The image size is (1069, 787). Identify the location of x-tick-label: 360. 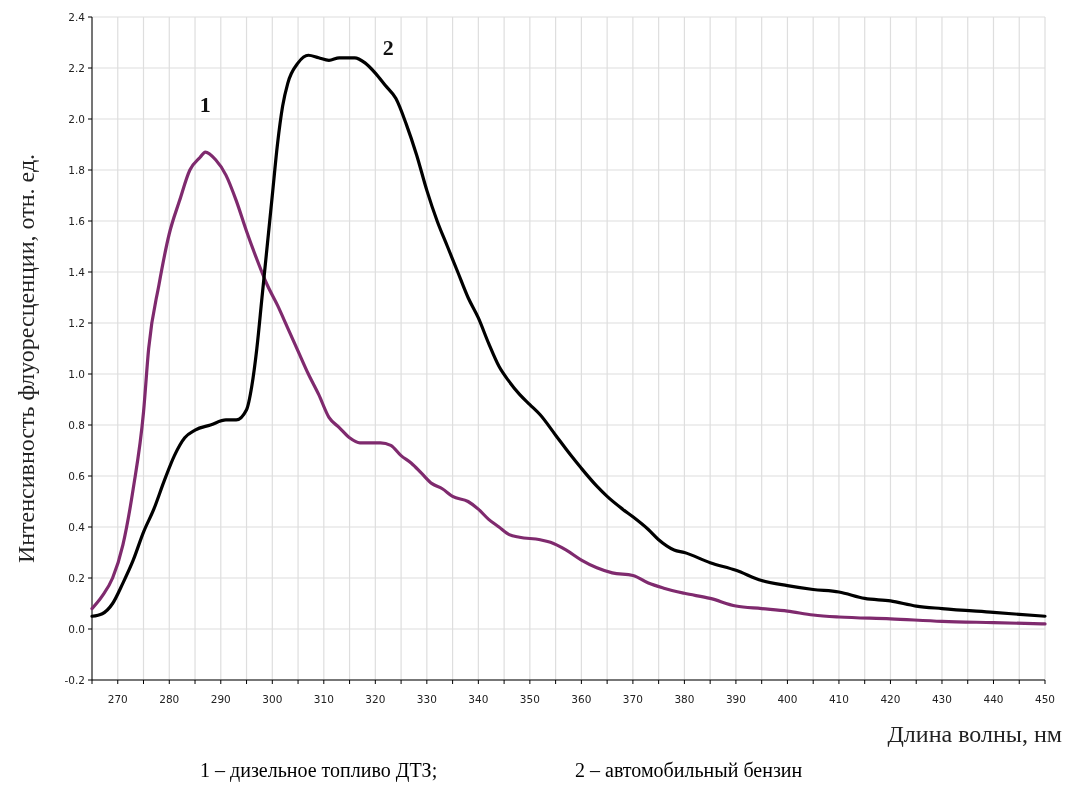
(581, 699).